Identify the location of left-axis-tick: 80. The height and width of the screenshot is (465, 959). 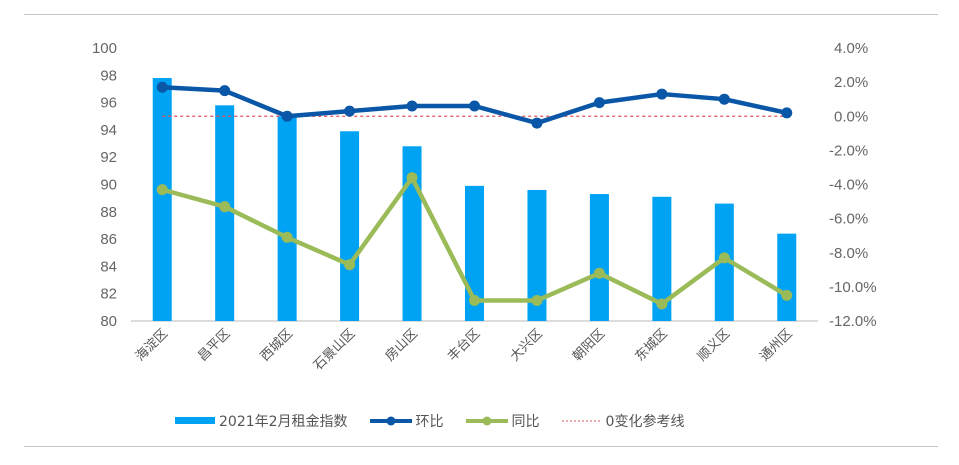
(108, 321).